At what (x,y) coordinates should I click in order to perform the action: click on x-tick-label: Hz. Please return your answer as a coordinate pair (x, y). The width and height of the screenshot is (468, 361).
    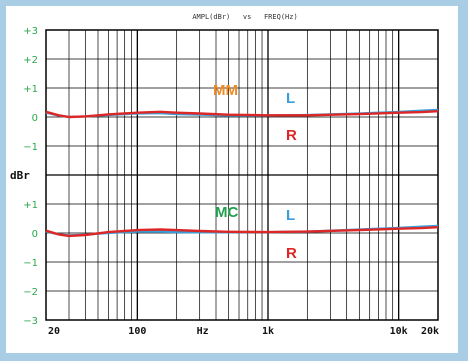
    Looking at the image, I should click on (203, 331).